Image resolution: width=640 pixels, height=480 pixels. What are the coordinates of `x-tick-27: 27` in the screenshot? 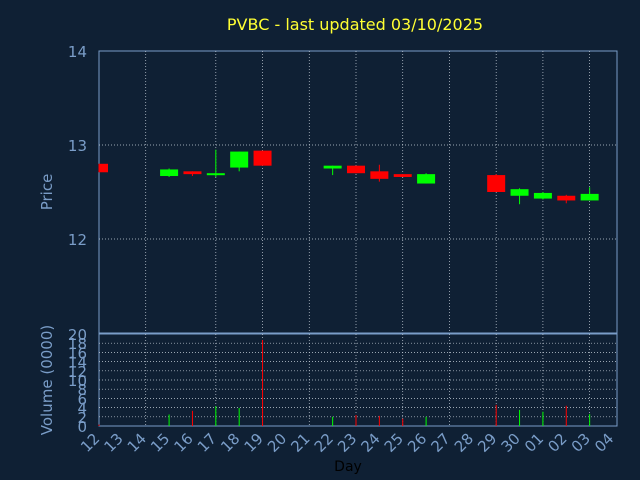 It's located at (441, 443).